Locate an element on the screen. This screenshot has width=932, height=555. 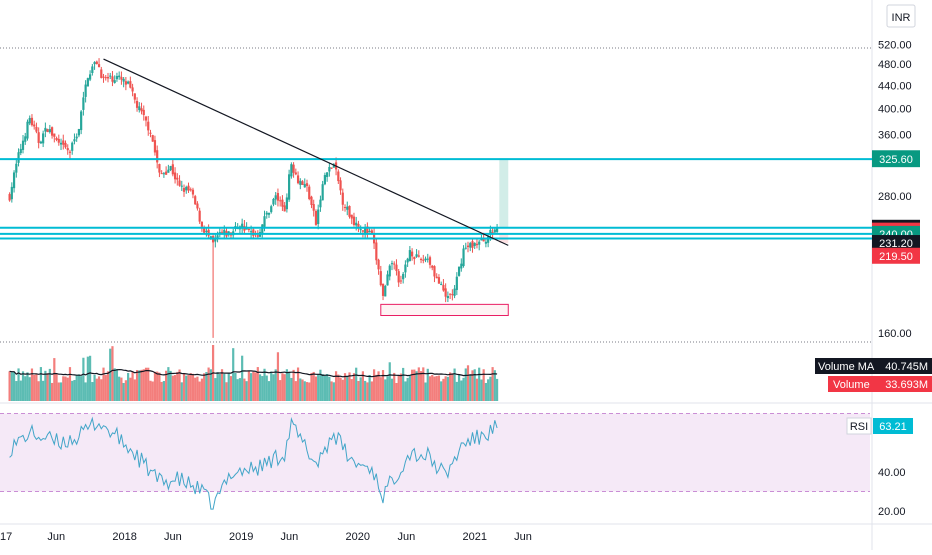
rsi-tick-label: 40.00 is located at coordinates (892, 473).